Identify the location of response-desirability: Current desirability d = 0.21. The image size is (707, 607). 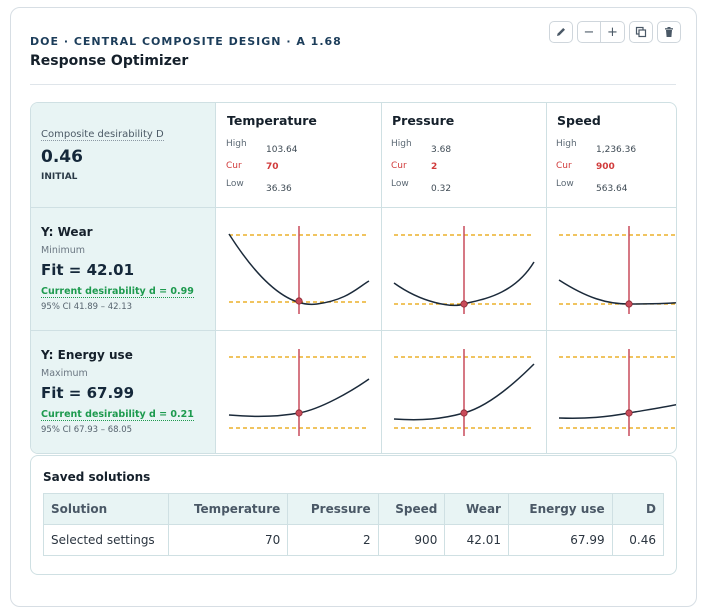
(117, 415).